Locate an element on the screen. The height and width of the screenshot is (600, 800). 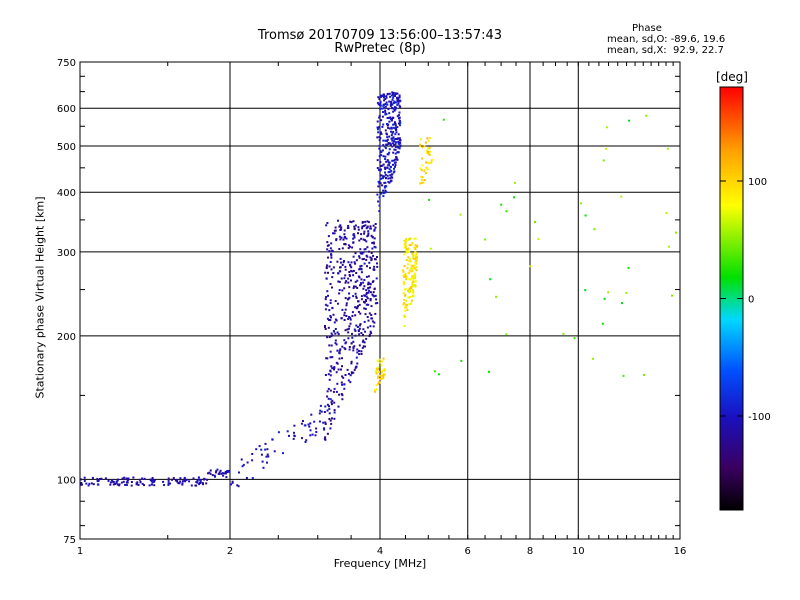
colorbar-tick-label: 100 is located at coordinates (757, 182).